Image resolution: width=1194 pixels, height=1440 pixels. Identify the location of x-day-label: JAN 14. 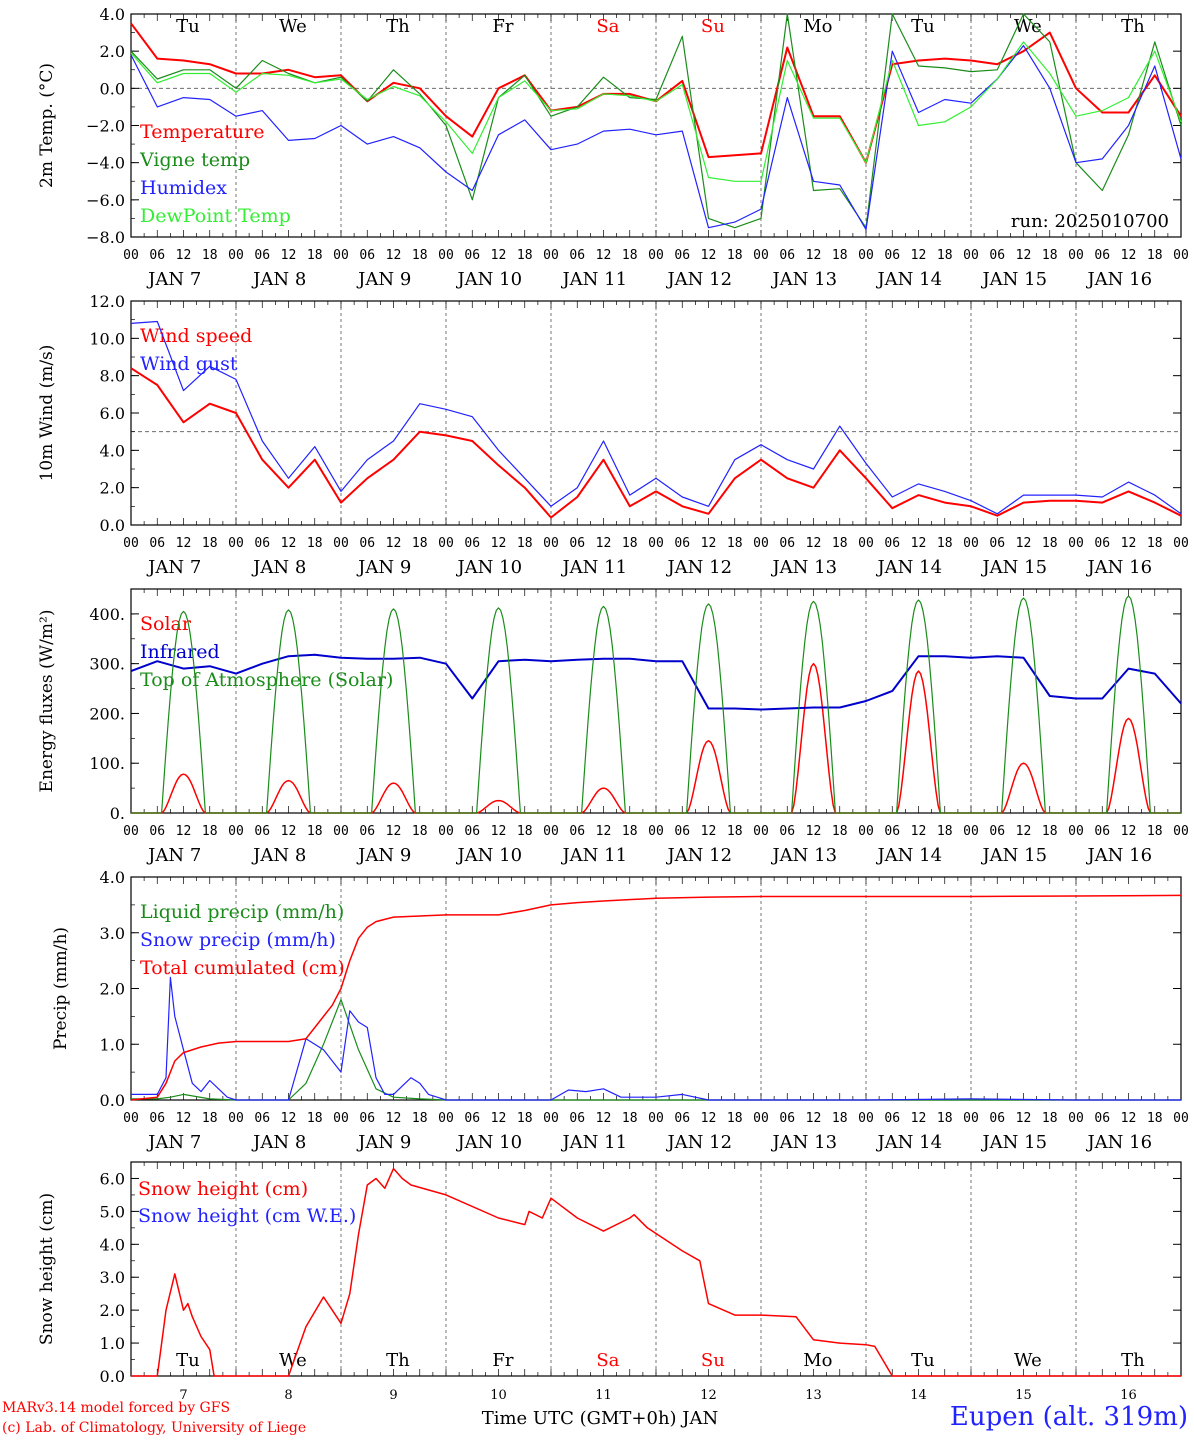
(908, 855).